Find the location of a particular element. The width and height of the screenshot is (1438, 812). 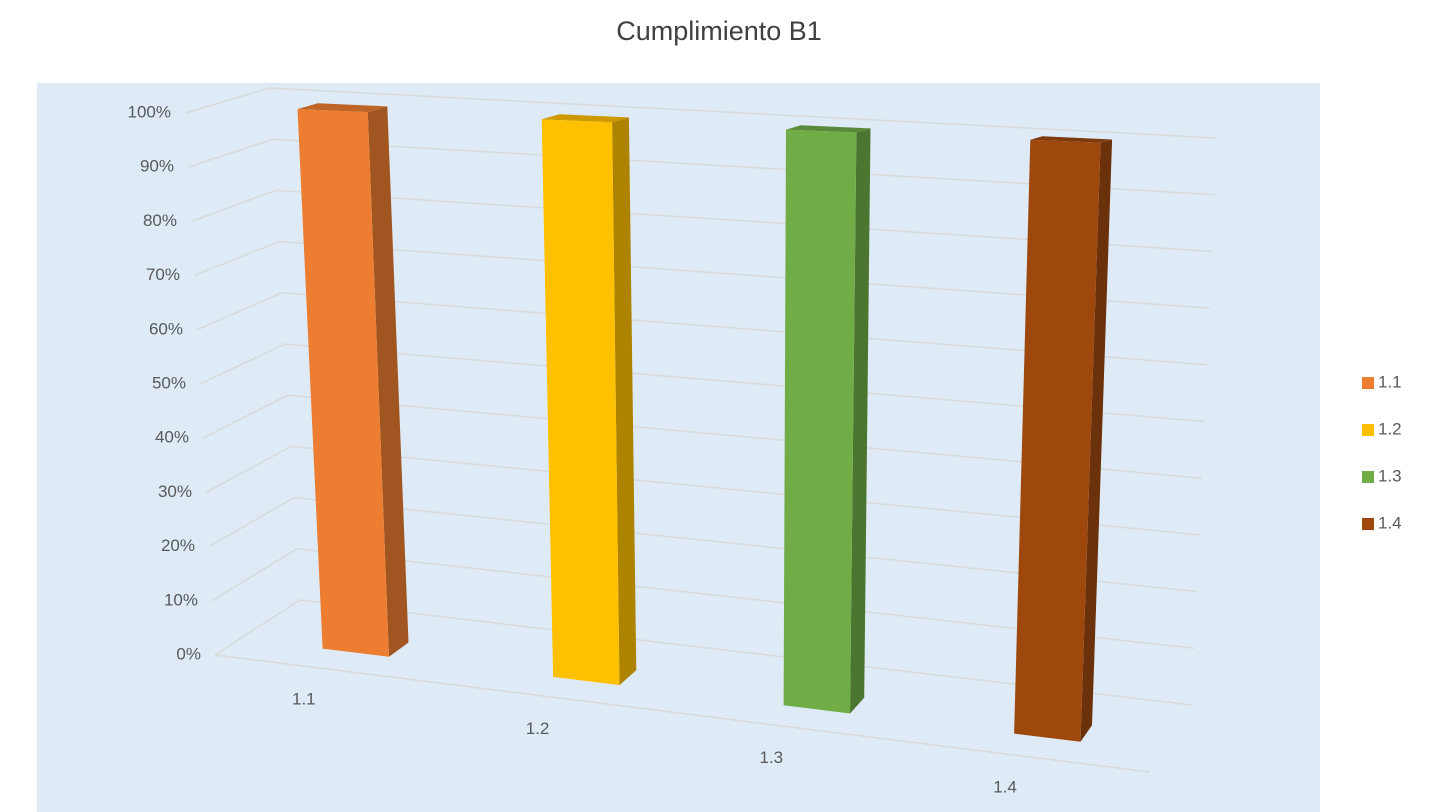

y-tick-label: 90% is located at coordinates (157, 166).